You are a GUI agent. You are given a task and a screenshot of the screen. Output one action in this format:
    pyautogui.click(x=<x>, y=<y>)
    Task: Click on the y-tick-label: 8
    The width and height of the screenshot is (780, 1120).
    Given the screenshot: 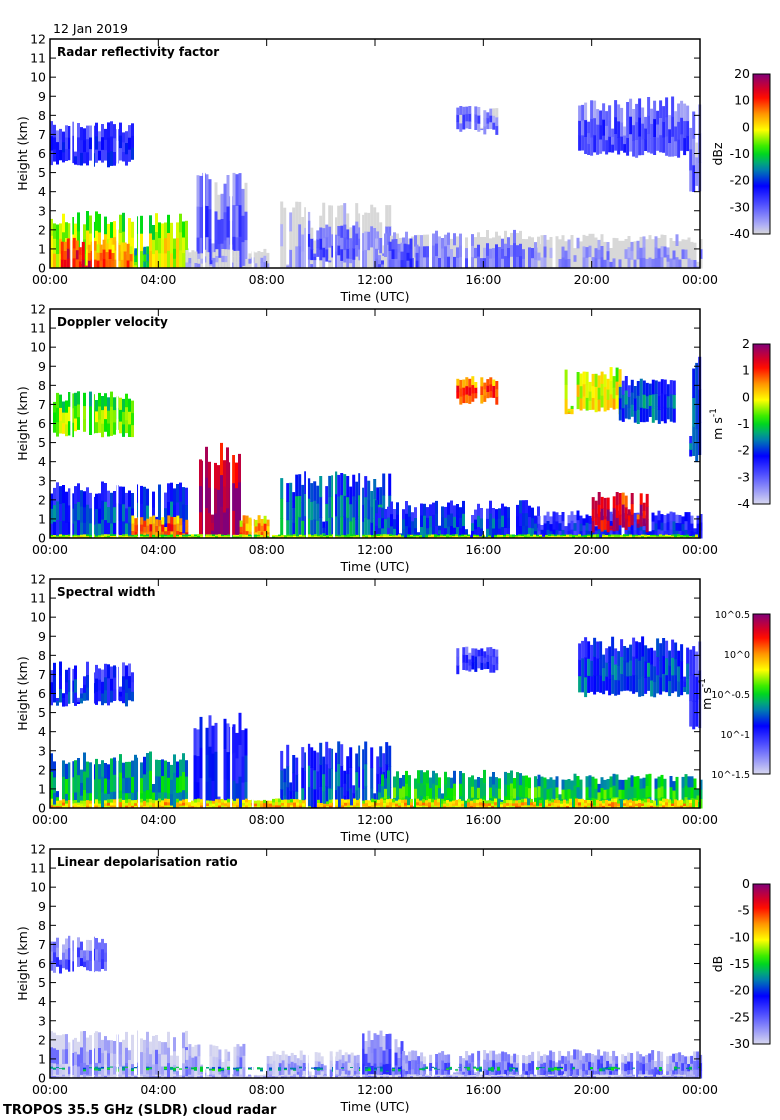 What is the action you would take?
    pyautogui.click(x=42, y=655)
    